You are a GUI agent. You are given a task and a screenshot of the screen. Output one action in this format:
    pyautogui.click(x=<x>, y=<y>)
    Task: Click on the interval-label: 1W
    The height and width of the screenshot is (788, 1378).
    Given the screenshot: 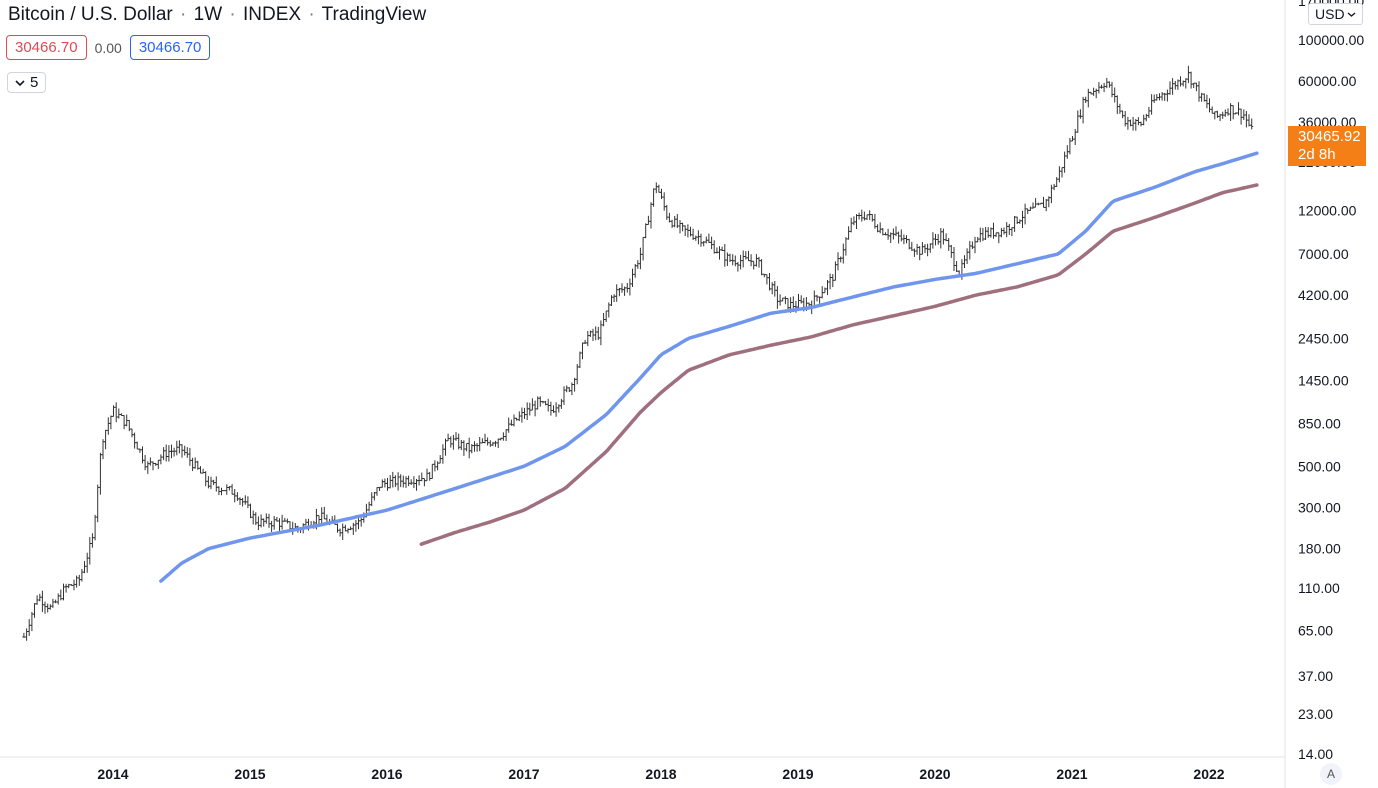 What is the action you would take?
    pyautogui.click(x=208, y=14)
    